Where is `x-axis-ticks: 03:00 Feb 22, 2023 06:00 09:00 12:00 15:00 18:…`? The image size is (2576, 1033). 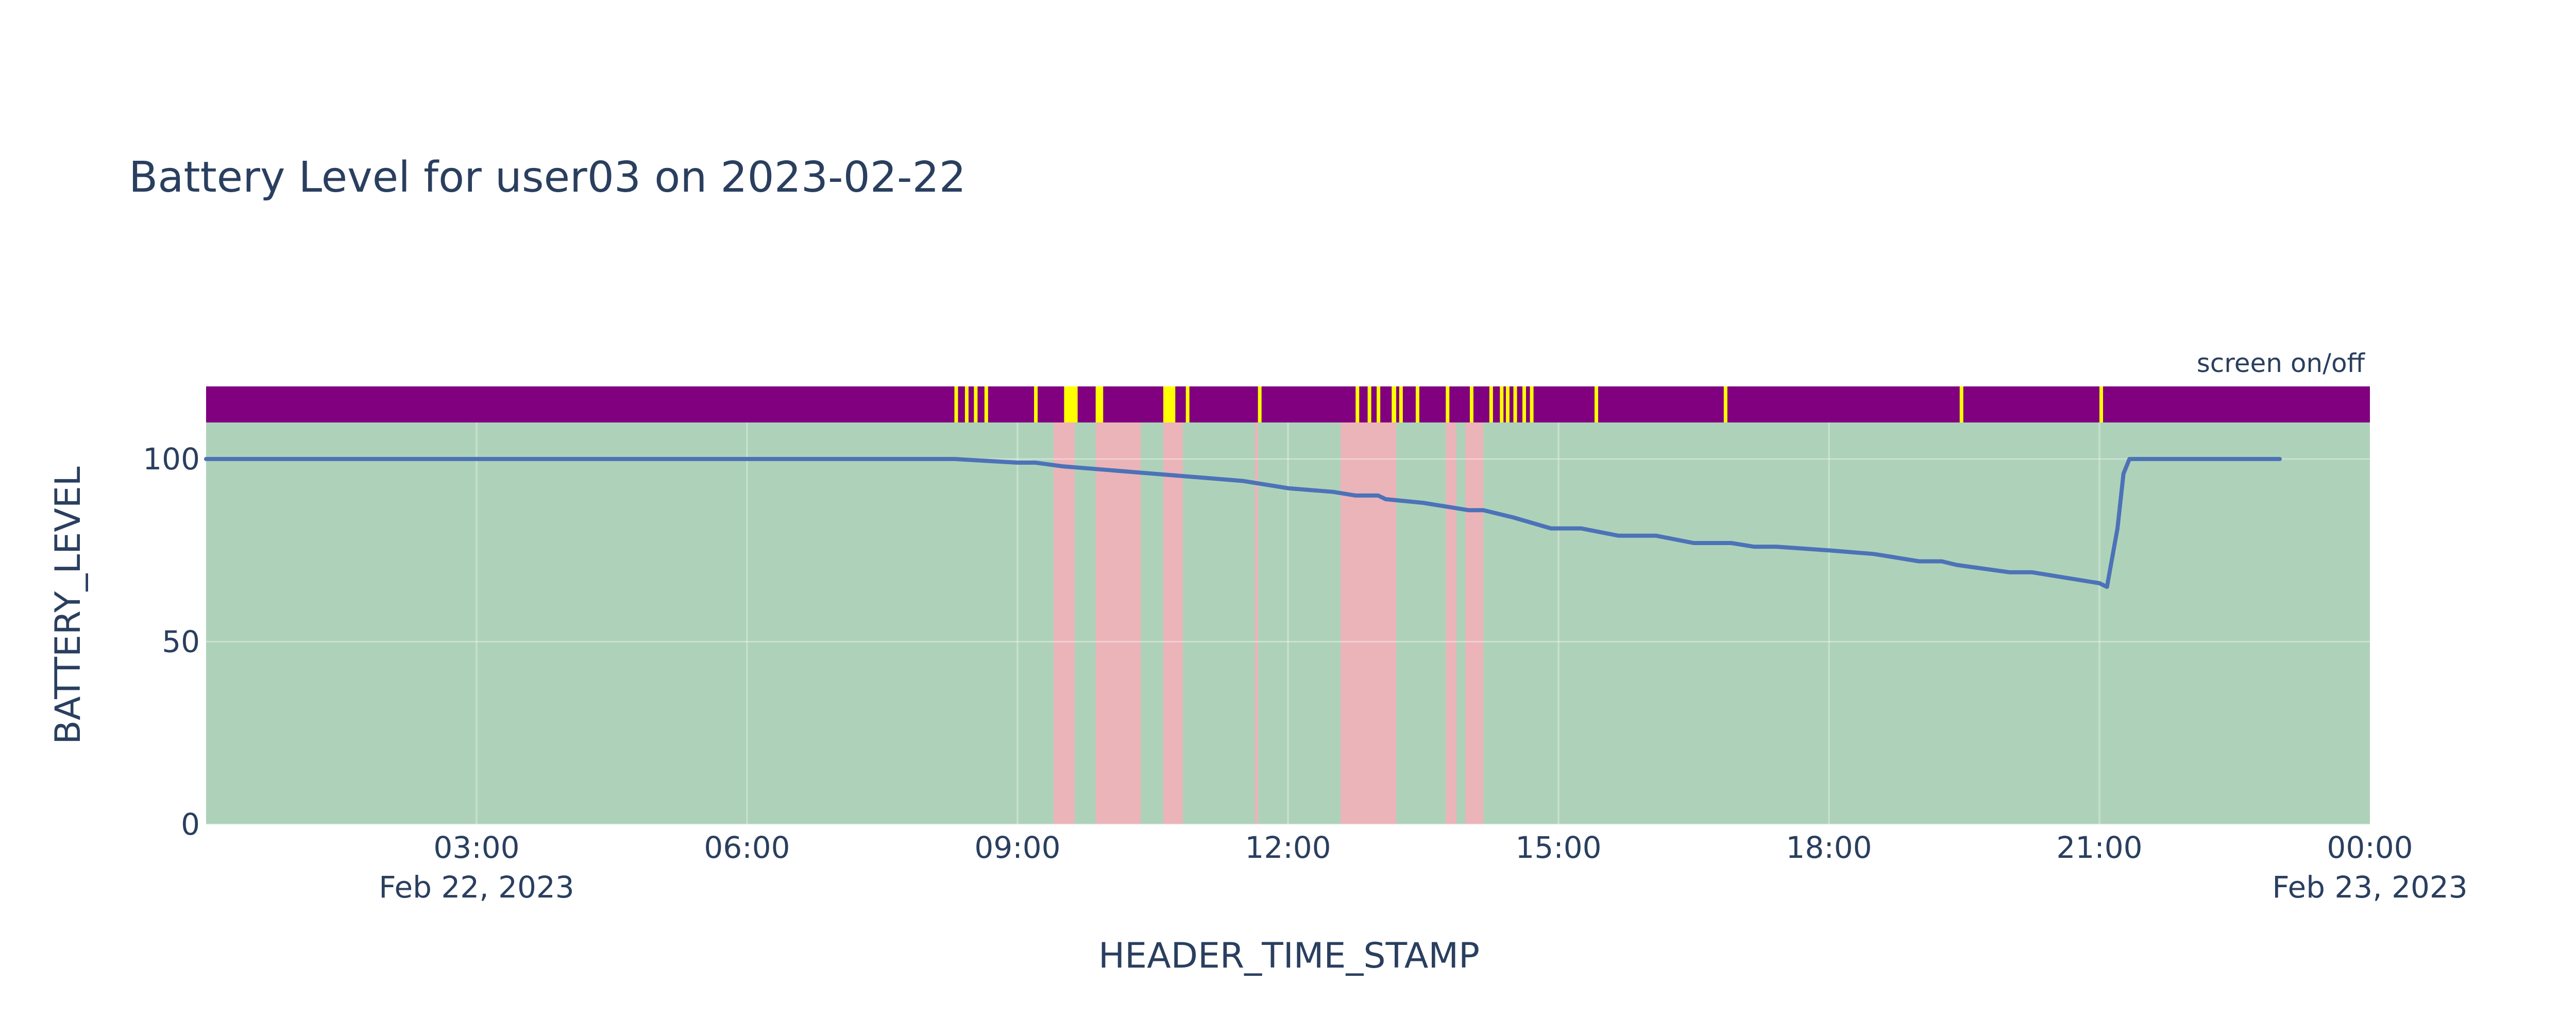 x-axis-ticks: 03:00 Feb 22, 2023 06:00 09:00 12:00 15:00 18:… is located at coordinates (1423, 868).